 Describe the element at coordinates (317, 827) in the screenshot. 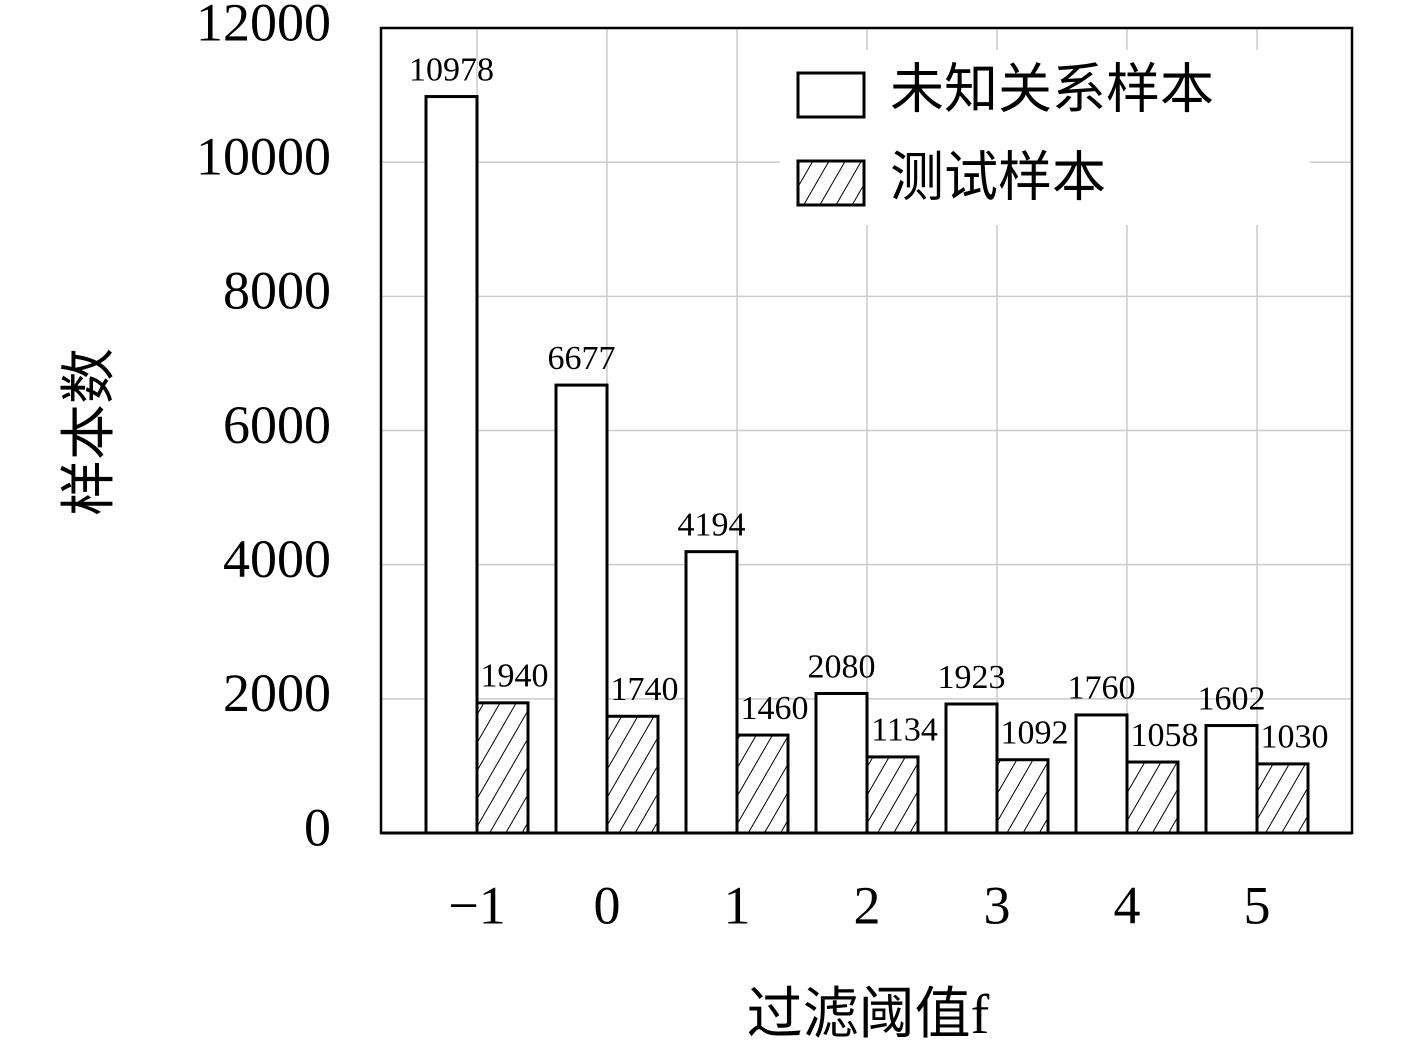

I see `y-tick-label: 0` at that location.